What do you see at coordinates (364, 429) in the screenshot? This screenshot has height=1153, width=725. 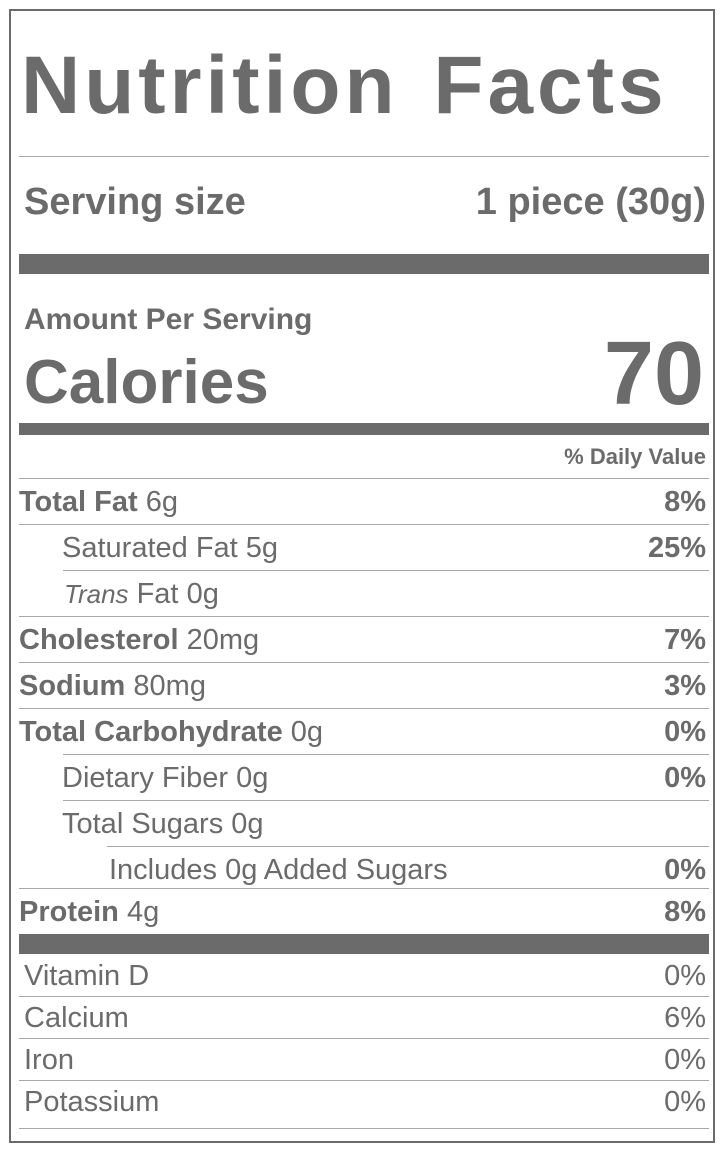 I see `medium-divider` at bounding box center [364, 429].